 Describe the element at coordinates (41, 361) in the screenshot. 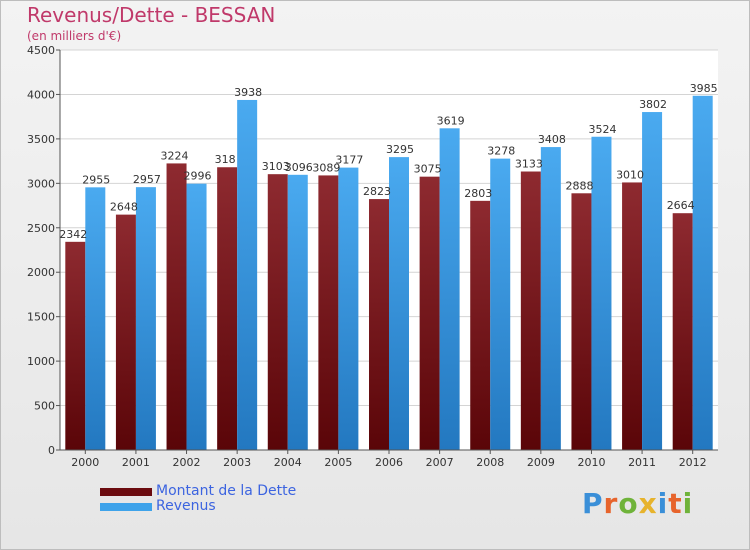

I see `y-tick-label: 1000` at that location.